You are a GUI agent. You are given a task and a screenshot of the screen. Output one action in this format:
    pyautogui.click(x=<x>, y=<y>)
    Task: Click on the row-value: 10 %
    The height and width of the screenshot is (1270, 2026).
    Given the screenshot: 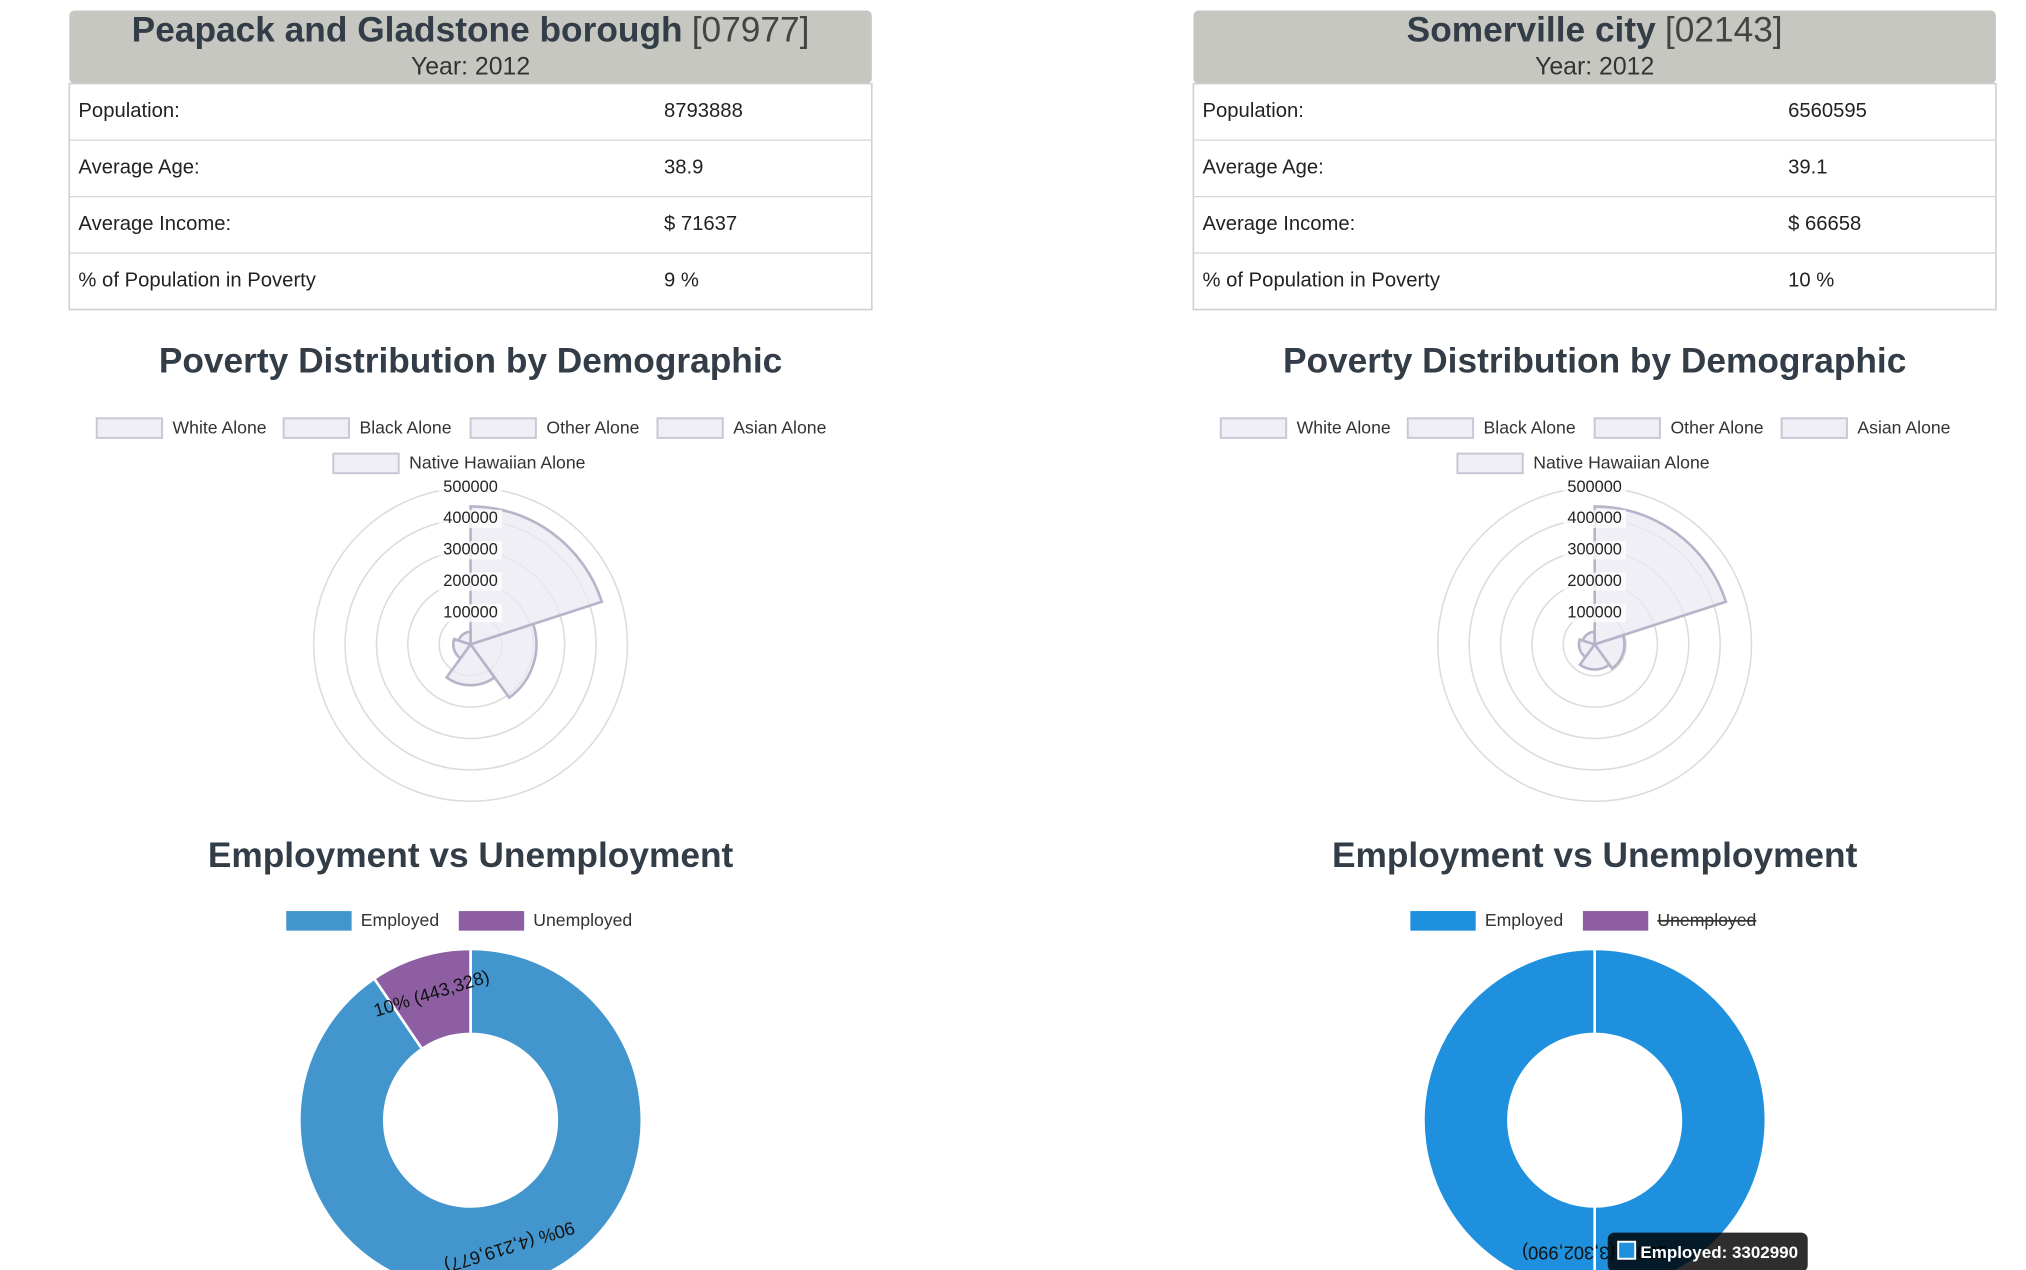 What is the action you would take?
    pyautogui.click(x=1811, y=281)
    